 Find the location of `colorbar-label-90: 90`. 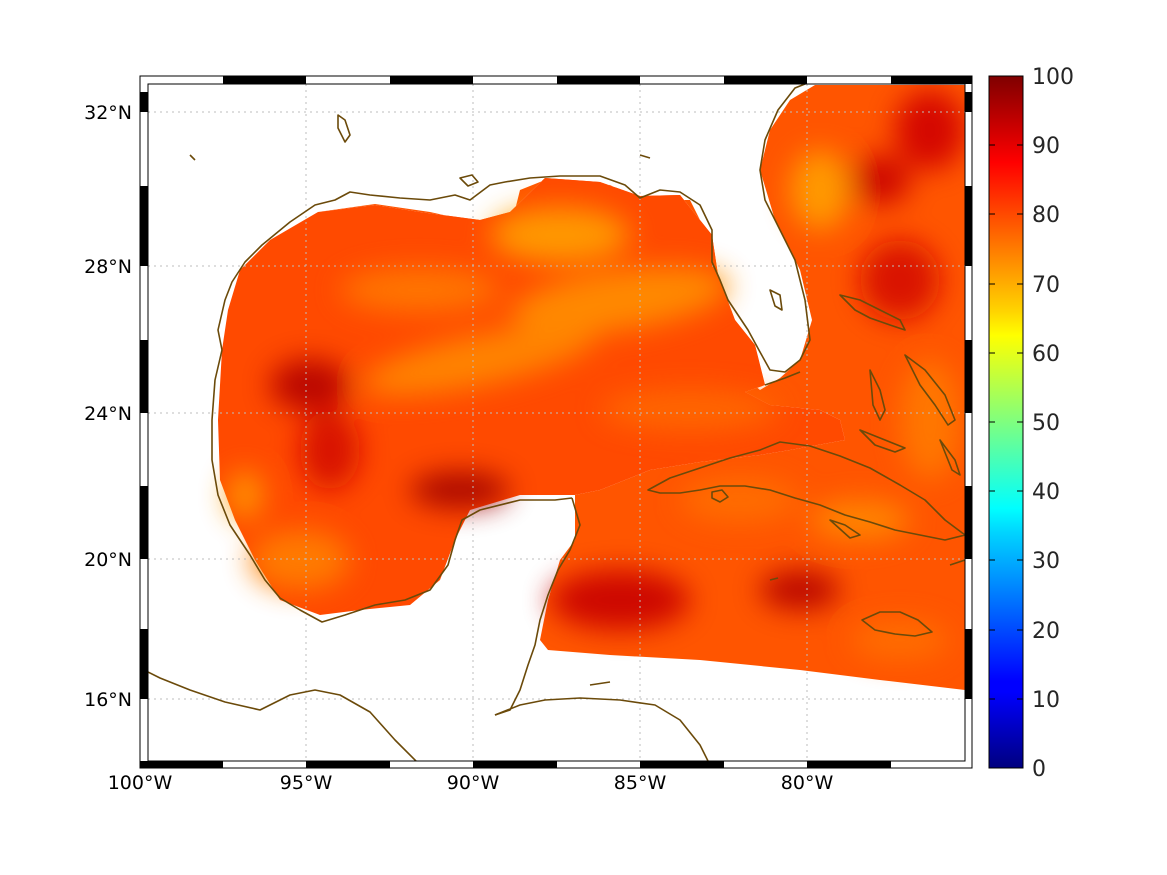

colorbar-label-90: 90 is located at coordinates (1046, 146).